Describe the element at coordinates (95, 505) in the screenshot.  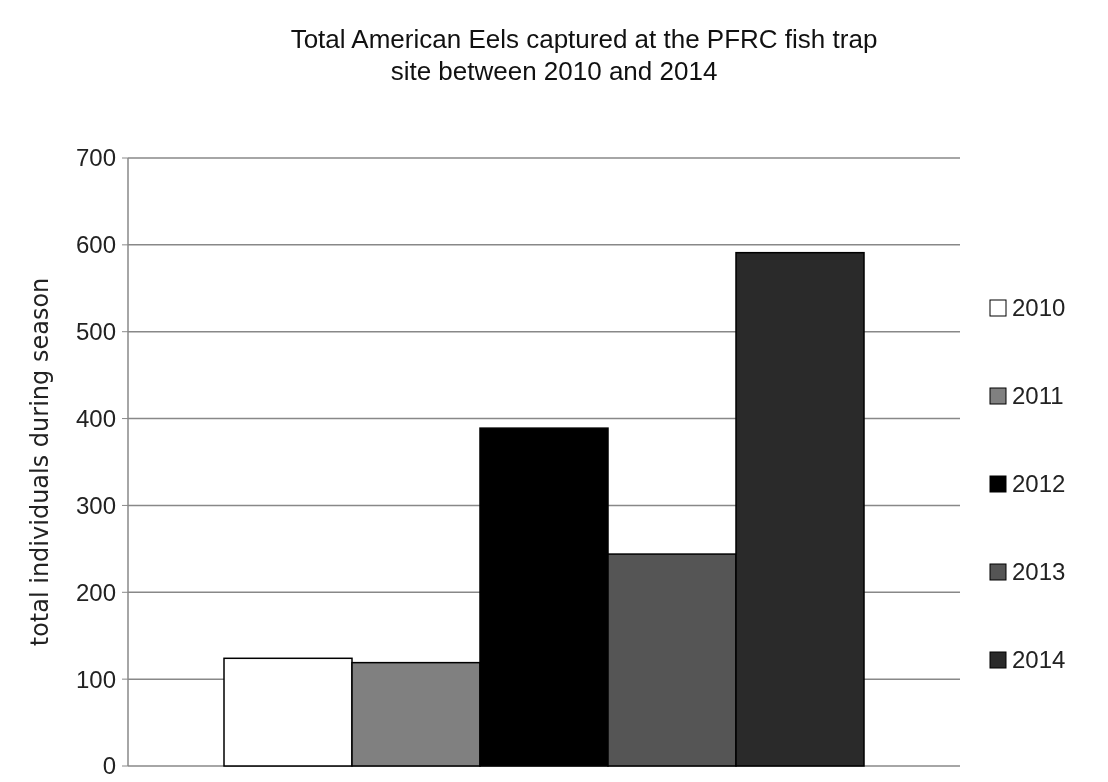
I see `y-tick-label: 300` at that location.